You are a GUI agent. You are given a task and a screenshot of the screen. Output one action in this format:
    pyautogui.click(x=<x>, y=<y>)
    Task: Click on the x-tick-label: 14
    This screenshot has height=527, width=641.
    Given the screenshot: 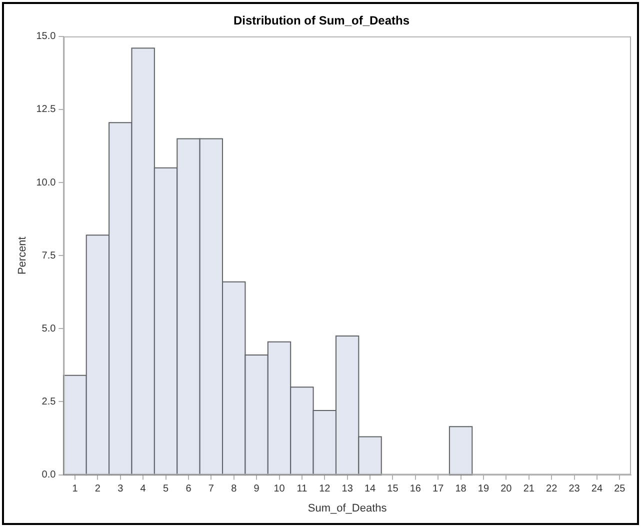 What is the action you would take?
    pyautogui.click(x=370, y=489)
    